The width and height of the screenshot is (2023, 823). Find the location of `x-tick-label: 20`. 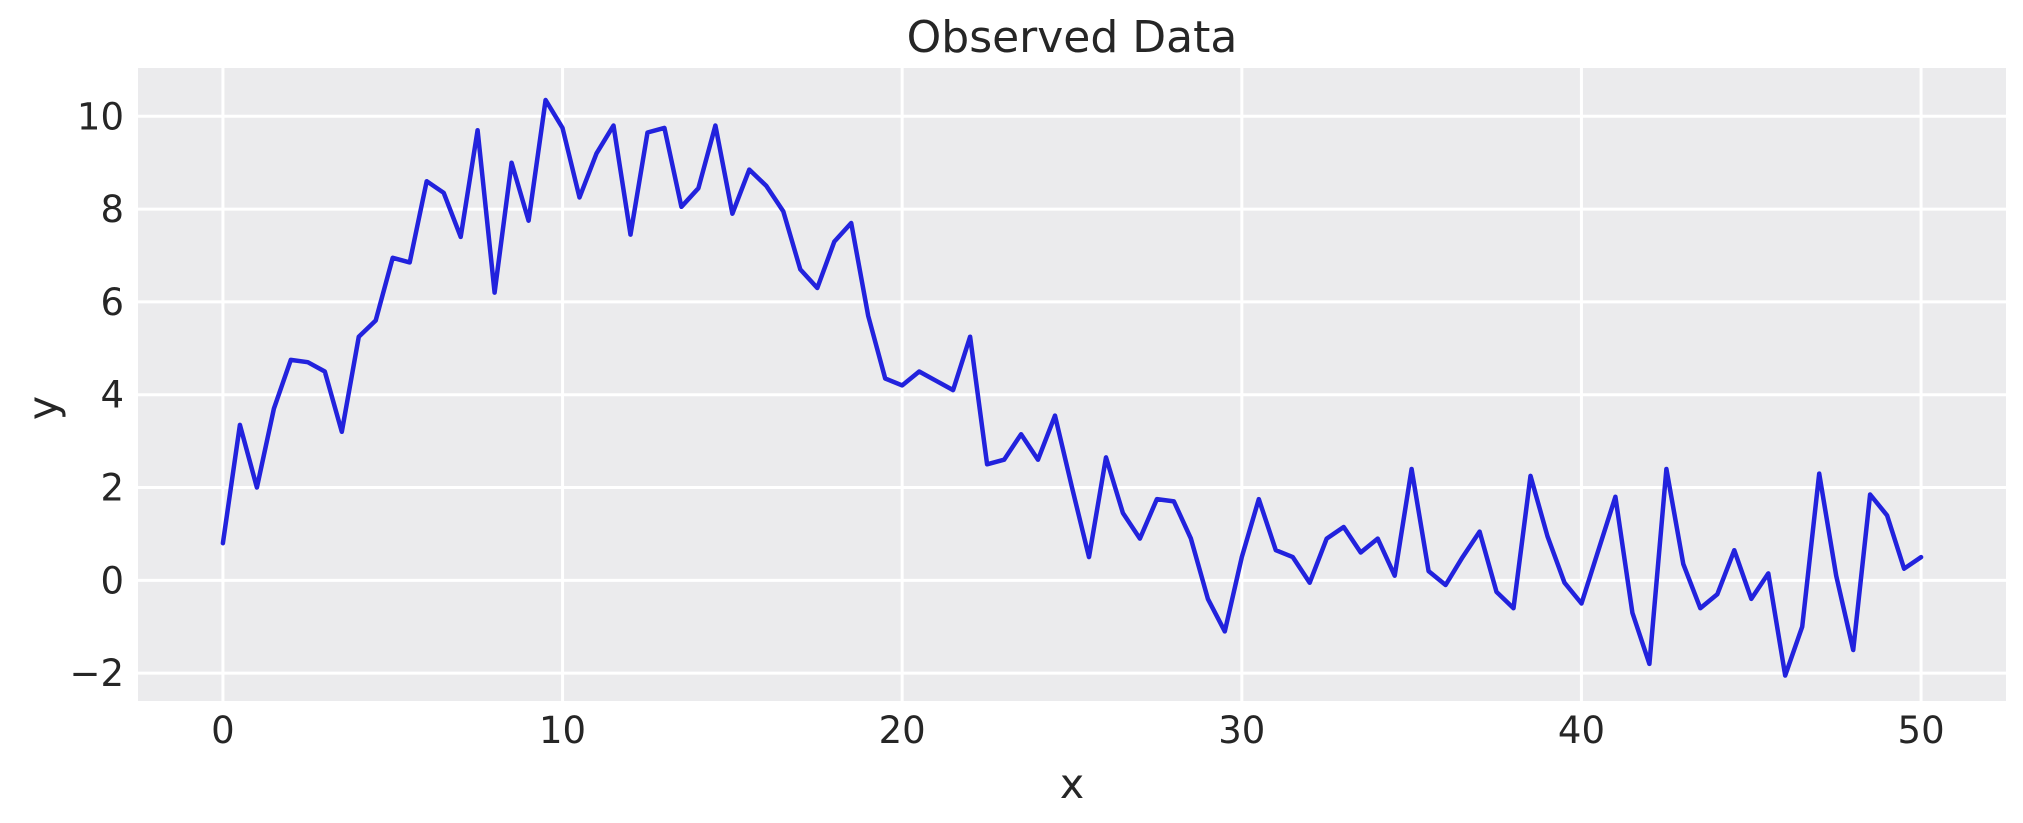

x-tick-label: 20 is located at coordinates (902, 730).